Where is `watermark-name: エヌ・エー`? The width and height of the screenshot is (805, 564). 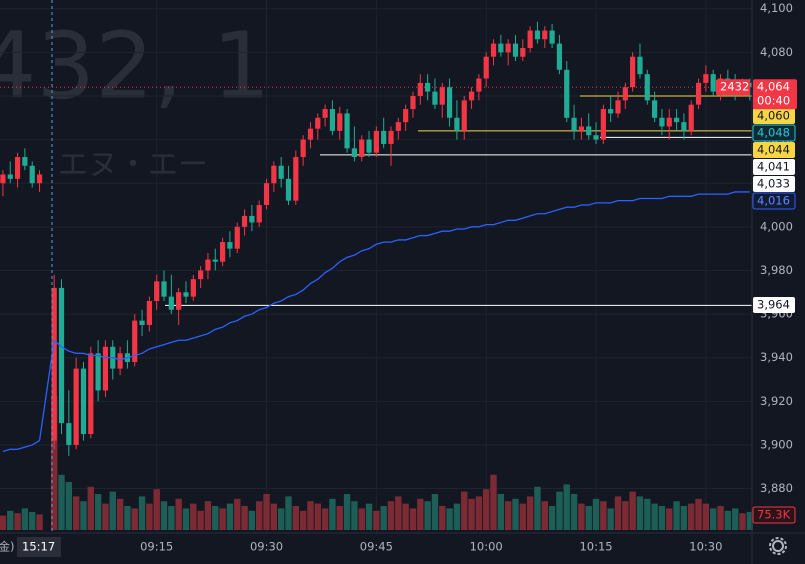
watermark-name: エヌ・エー is located at coordinates (133, 165).